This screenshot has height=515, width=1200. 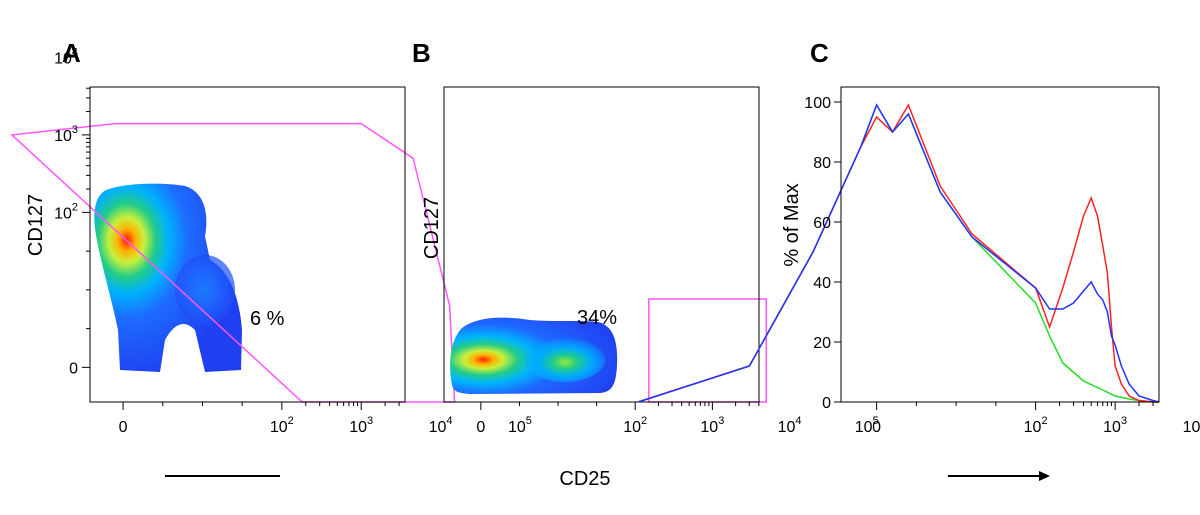 What do you see at coordinates (520, 425) in the screenshot?
I see `x-tick-label: 10⁵` at bounding box center [520, 425].